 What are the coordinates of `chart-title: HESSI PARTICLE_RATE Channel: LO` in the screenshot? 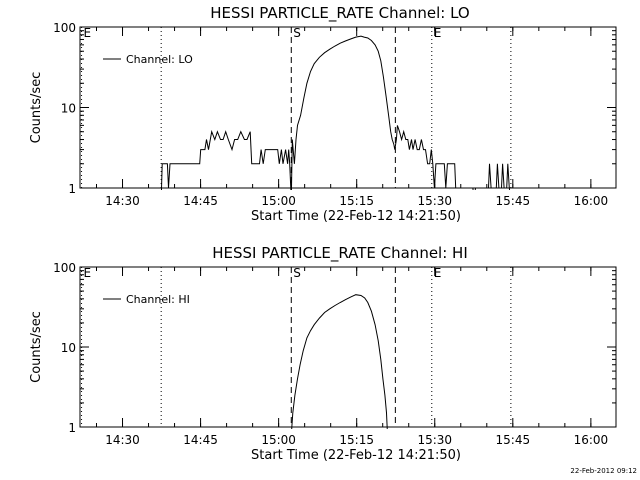 It's located at (339, 13).